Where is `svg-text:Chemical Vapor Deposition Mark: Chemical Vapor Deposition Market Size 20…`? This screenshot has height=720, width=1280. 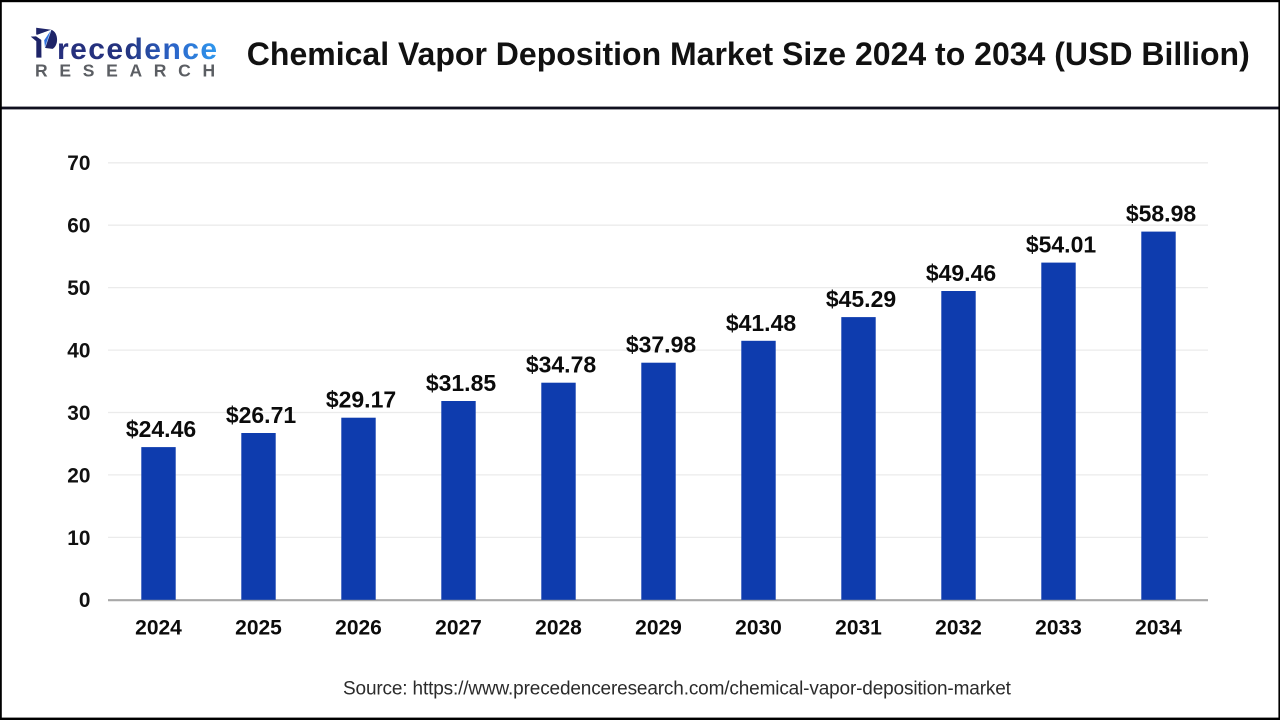 svg-text:Chemical Vapor Deposition Mark: Chemical Vapor Deposition Market Size 20… is located at coordinates (748, 54).